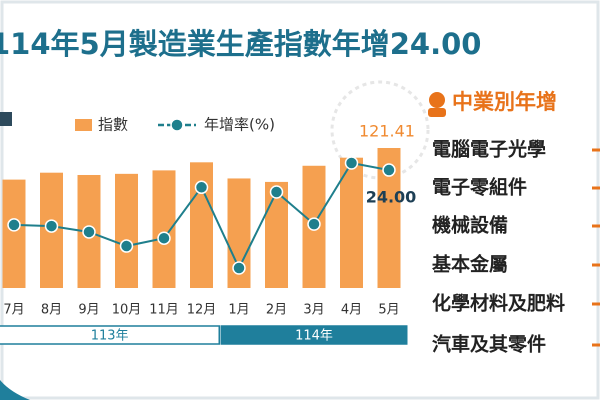  Describe the element at coordinates (127, 310) in the screenshot. I see `x-tick-label: 10月` at that location.